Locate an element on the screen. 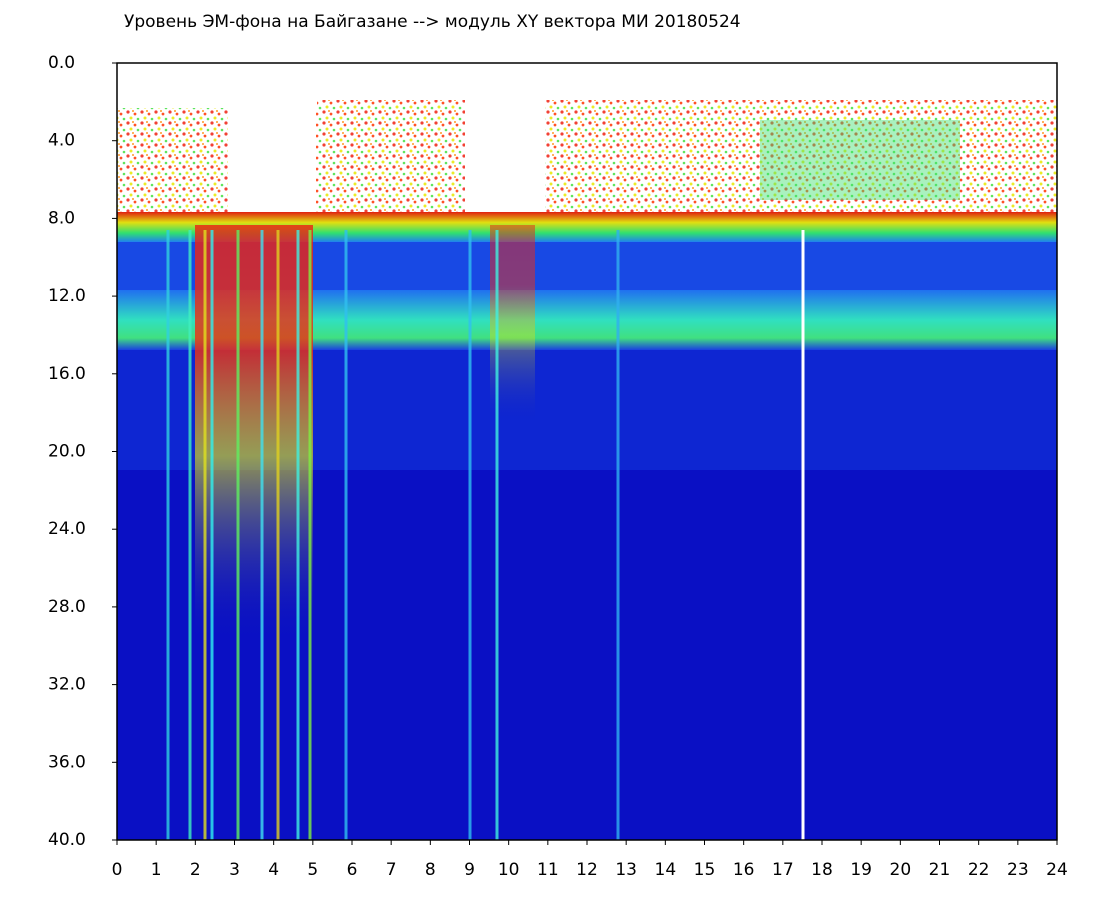 The width and height of the screenshot is (1096, 900). x-tick-label: 14 is located at coordinates (666, 870).